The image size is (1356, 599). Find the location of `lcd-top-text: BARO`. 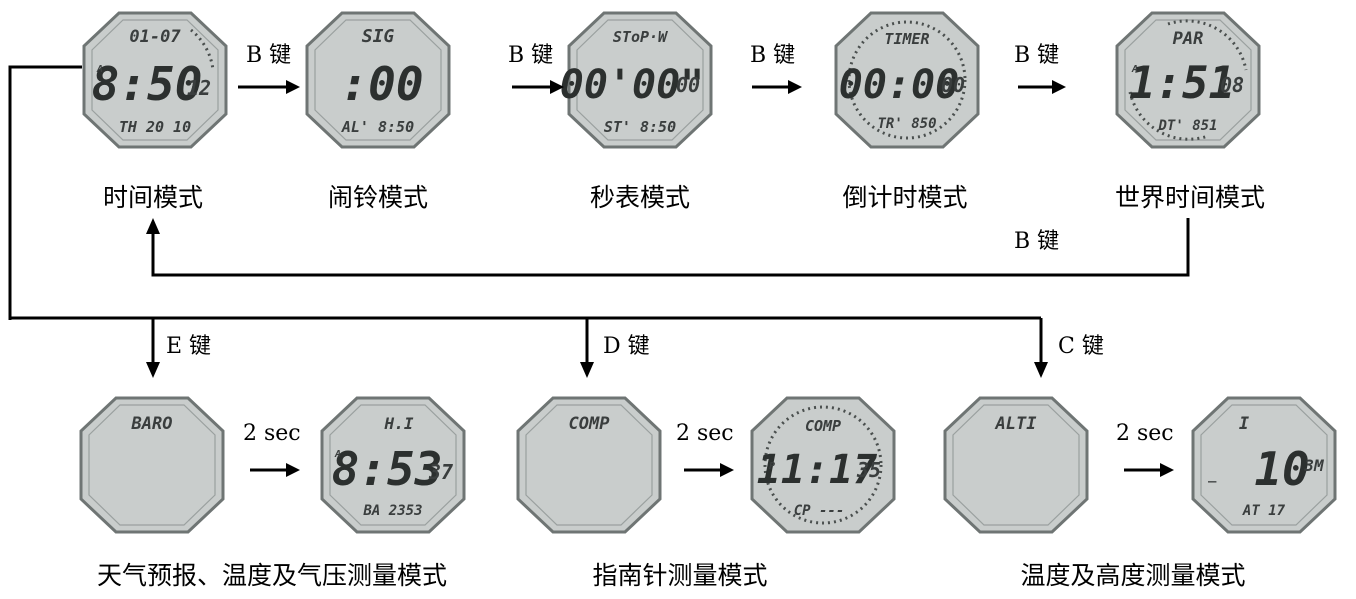

lcd-top-text: BARO is located at coordinates (152, 424).